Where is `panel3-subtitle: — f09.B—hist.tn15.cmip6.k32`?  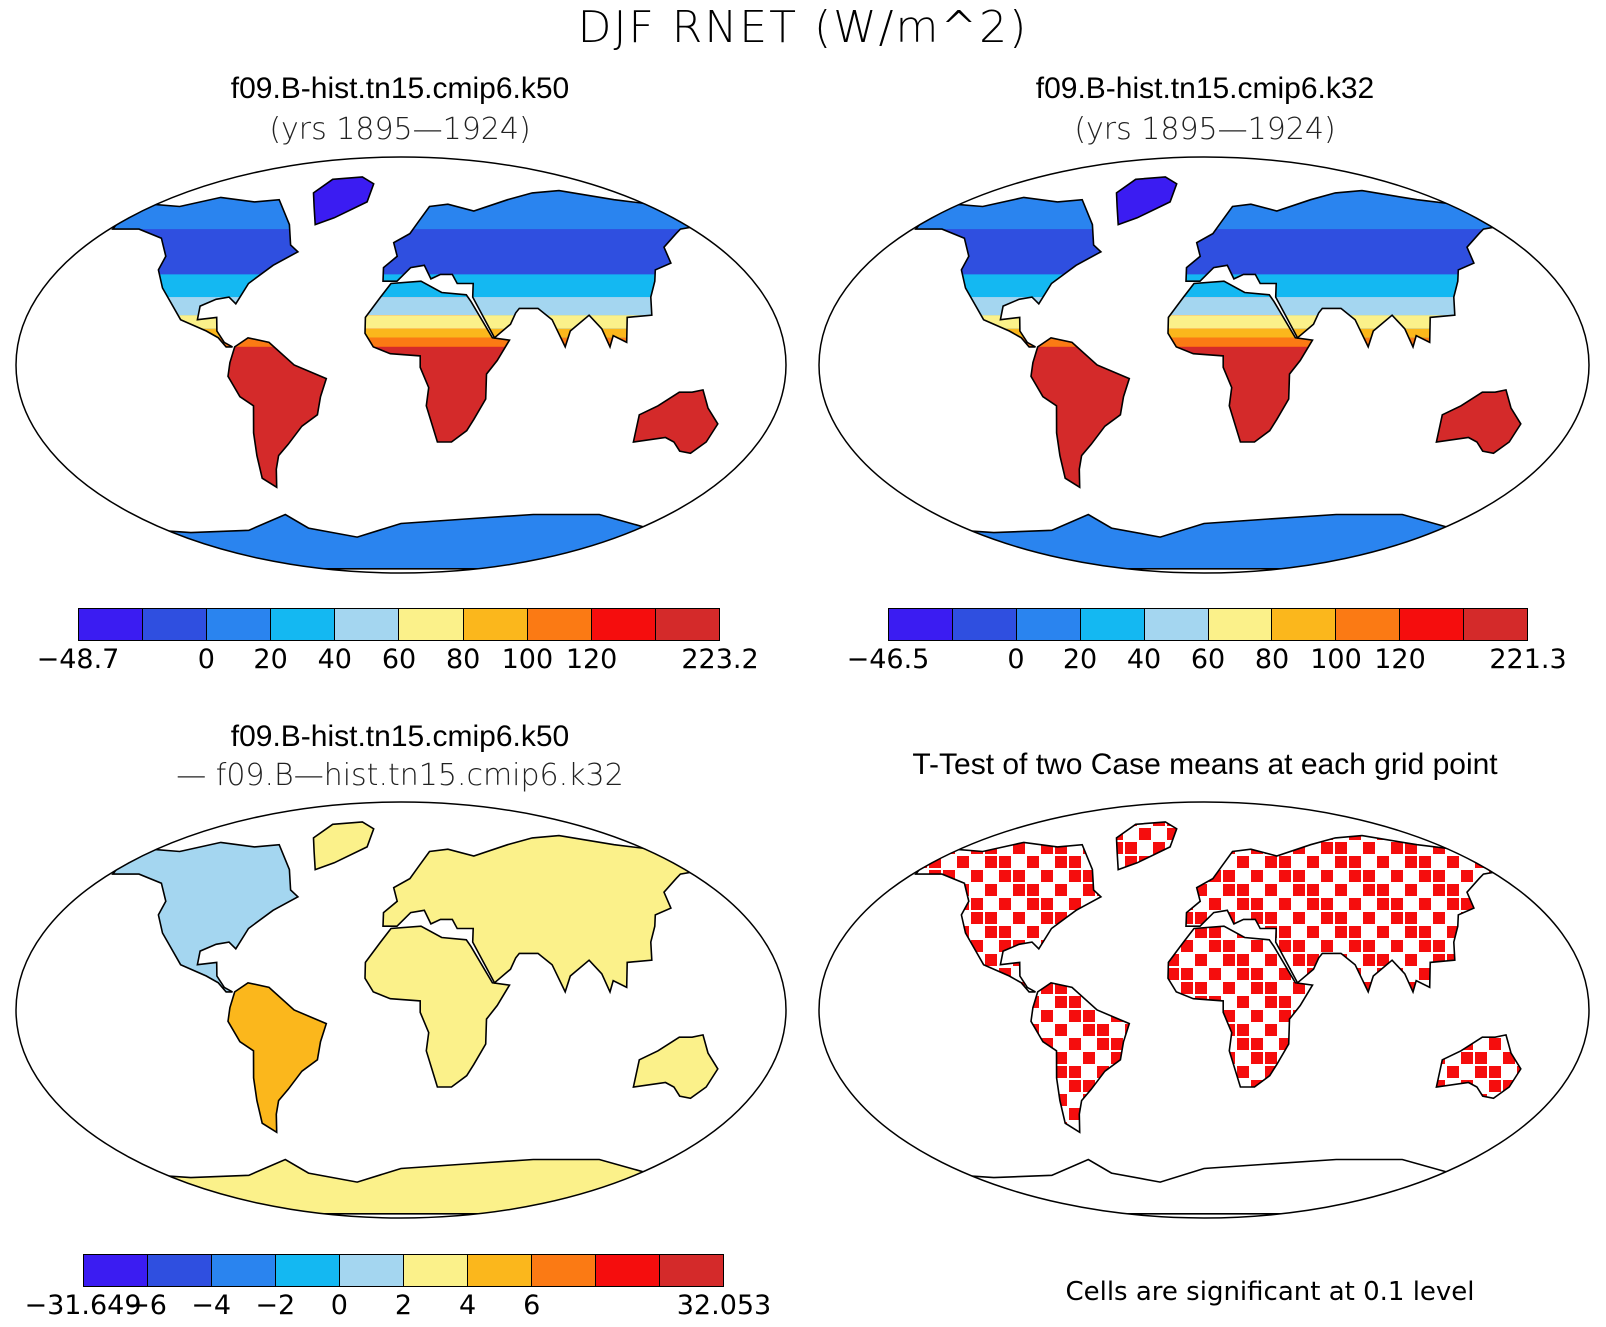
panel3-subtitle: — f09.B—hist.tn15.cmip6.k32 is located at coordinates (400, 775).